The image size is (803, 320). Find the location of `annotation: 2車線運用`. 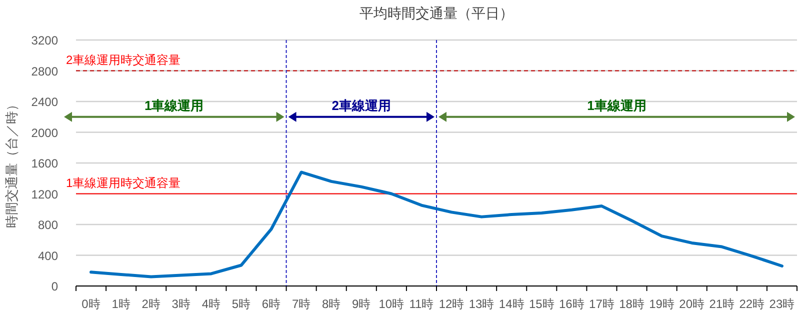

annotation: 2車線運用 is located at coordinates (362, 105).